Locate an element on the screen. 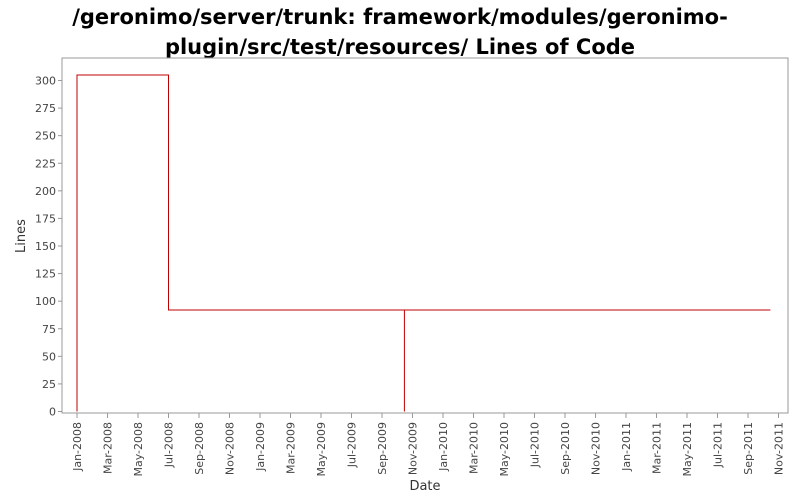 The height and width of the screenshot is (500, 800). x-tick-label: Jan-2010 is located at coordinates (443, 447).